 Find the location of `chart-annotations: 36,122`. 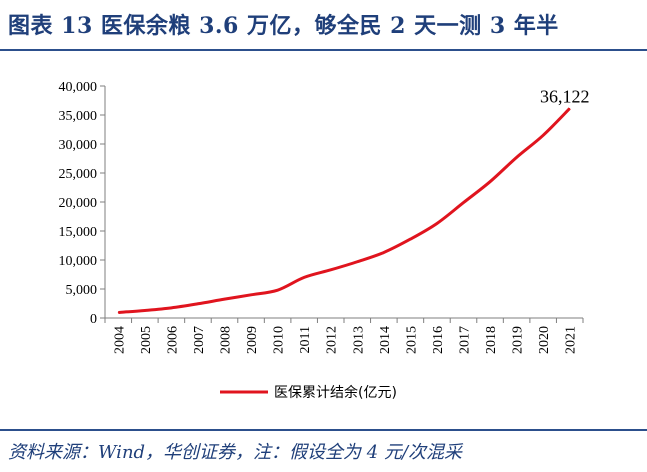

chart-annotations: 36,122 is located at coordinates (565, 96).